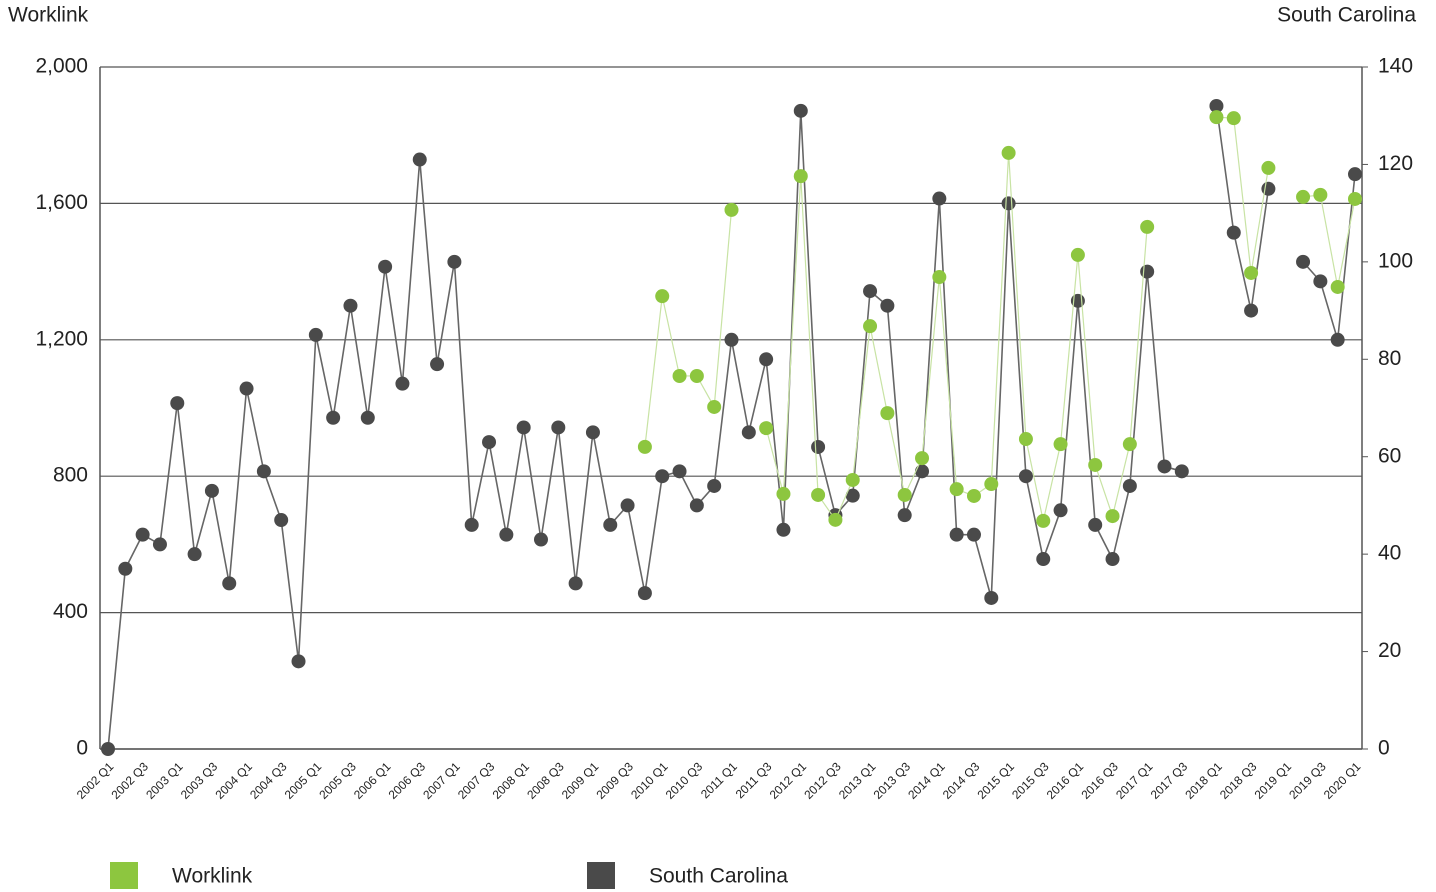 The height and width of the screenshot is (892, 1436). I want to click on y2-tick-label: 120, so click(1395, 163).